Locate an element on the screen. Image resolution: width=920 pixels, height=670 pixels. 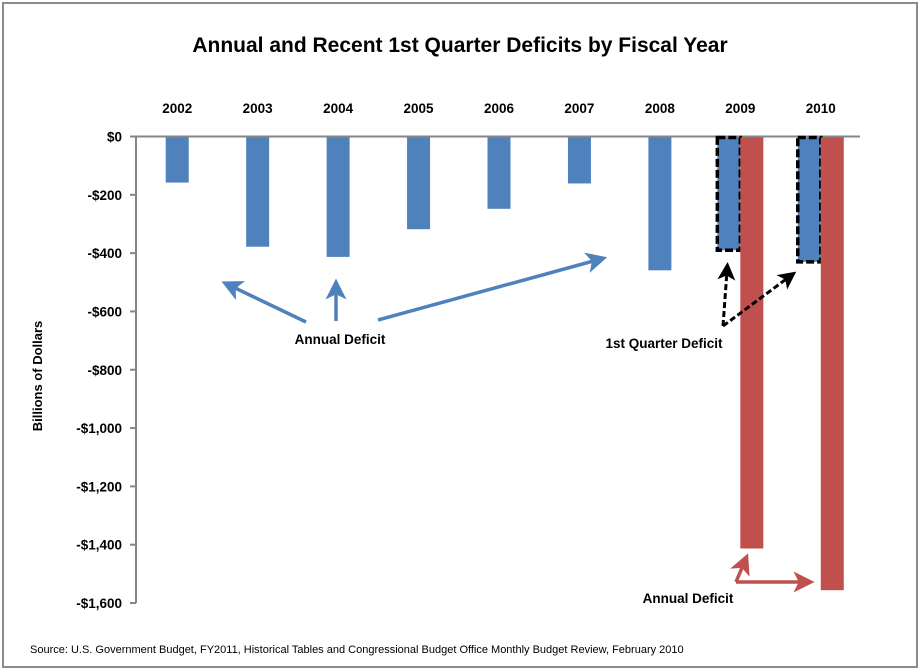
annual-deficit-arrow-2009 is located at coordinates (740, 568).